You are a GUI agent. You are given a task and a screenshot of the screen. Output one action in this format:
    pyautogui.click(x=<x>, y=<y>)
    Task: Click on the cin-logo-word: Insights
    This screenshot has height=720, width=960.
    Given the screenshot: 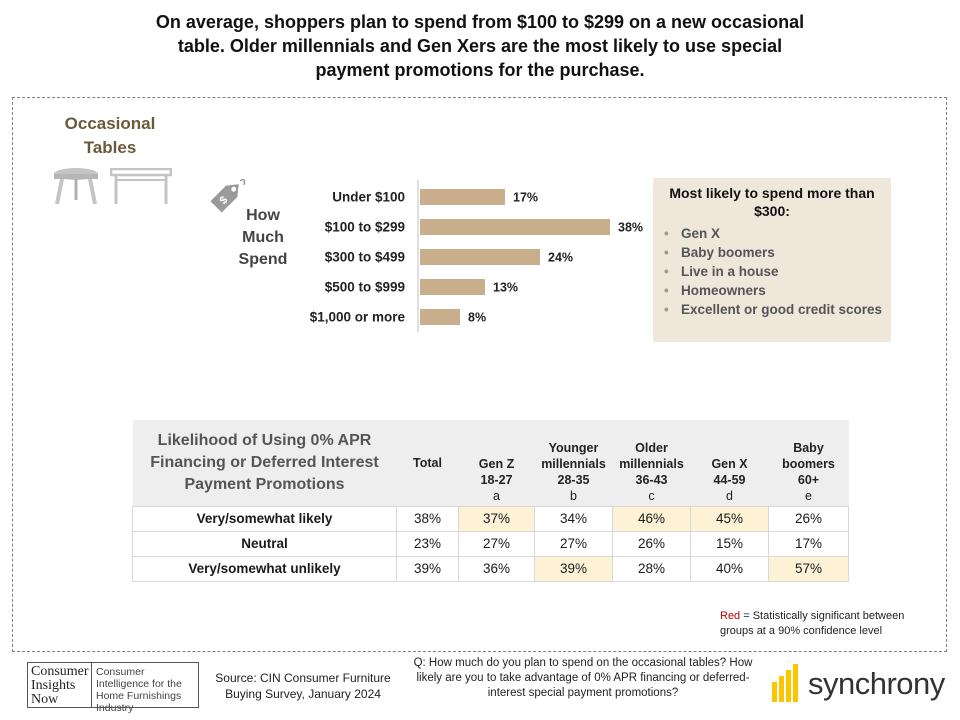 What is the action you would take?
    pyautogui.click(x=53, y=685)
    